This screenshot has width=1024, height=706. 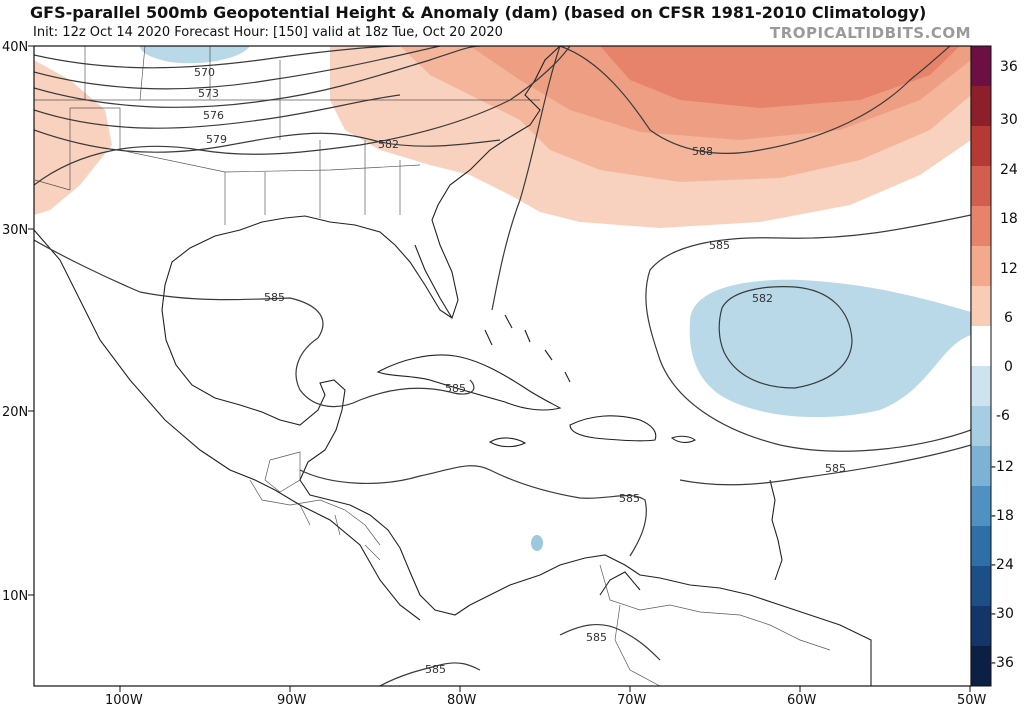 I want to click on colorbar-label: 18, so click(x=1009, y=219).